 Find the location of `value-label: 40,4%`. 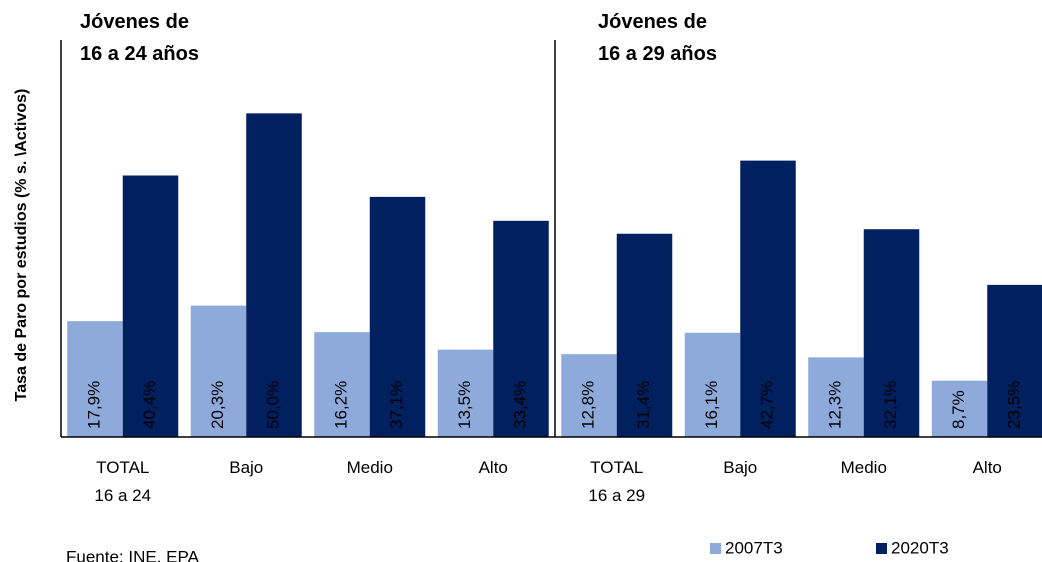

value-label: 40,4% is located at coordinates (149, 405).